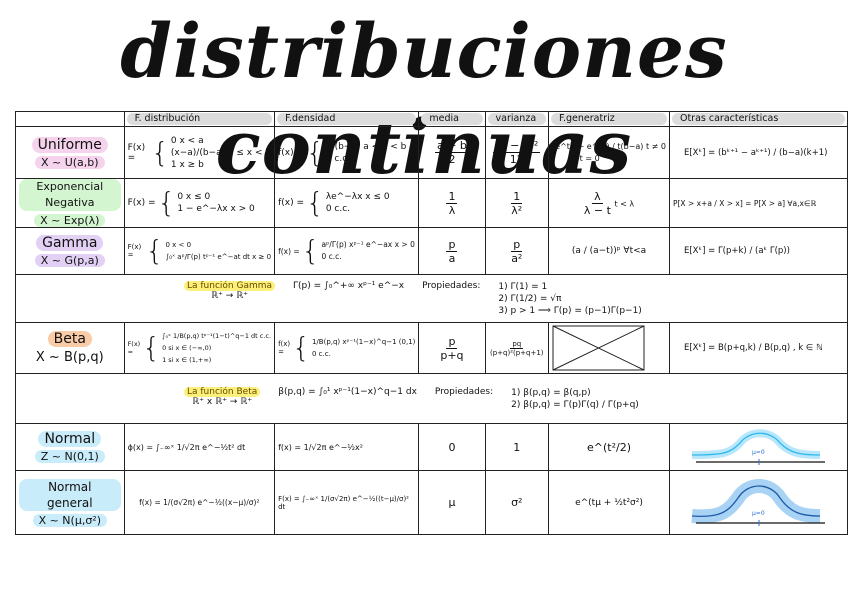  What do you see at coordinates (517, 344) in the screenshot?
I see `var-num: pq` at bounding box center [517, 344].